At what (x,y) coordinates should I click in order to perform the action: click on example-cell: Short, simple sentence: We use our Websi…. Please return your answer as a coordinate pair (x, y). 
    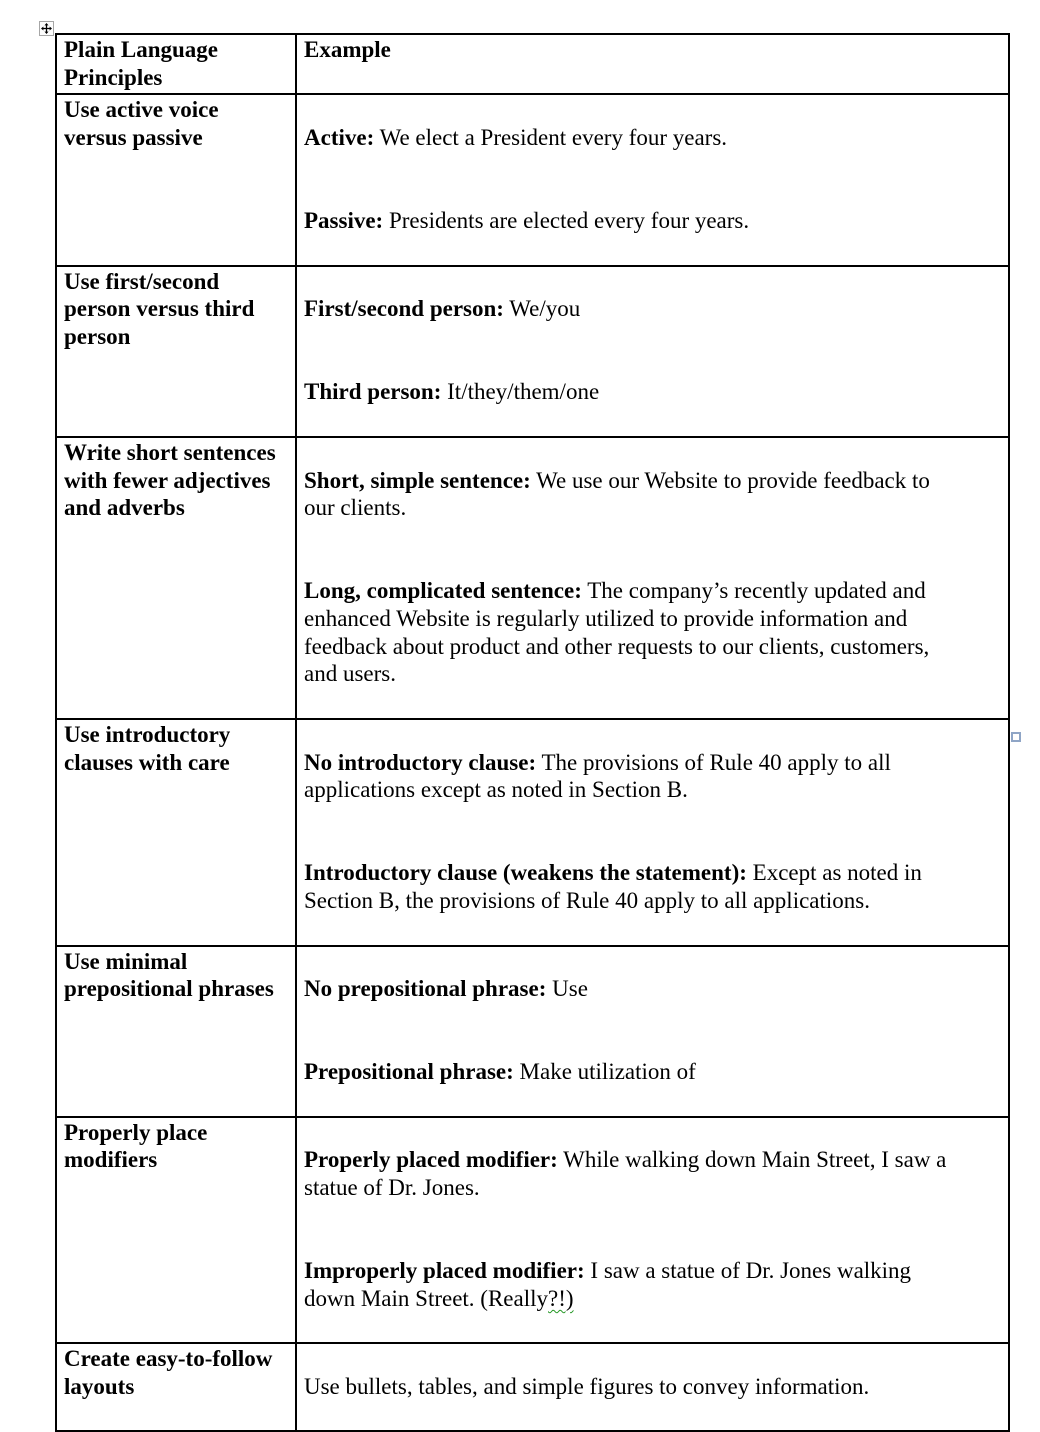
    Looking at the image, I should click on (652, 577).